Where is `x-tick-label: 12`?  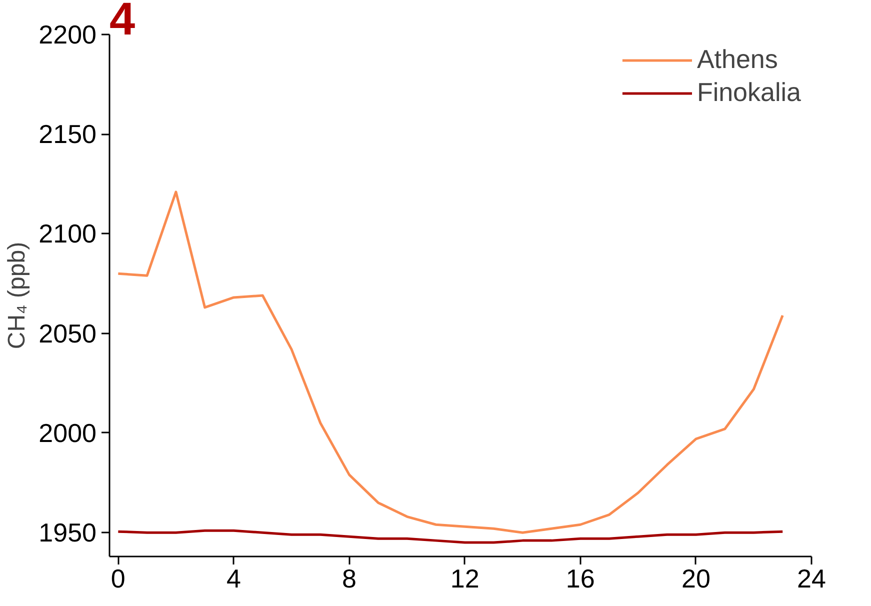
x-tick-label: 12 is located at coordinates (465, 579).